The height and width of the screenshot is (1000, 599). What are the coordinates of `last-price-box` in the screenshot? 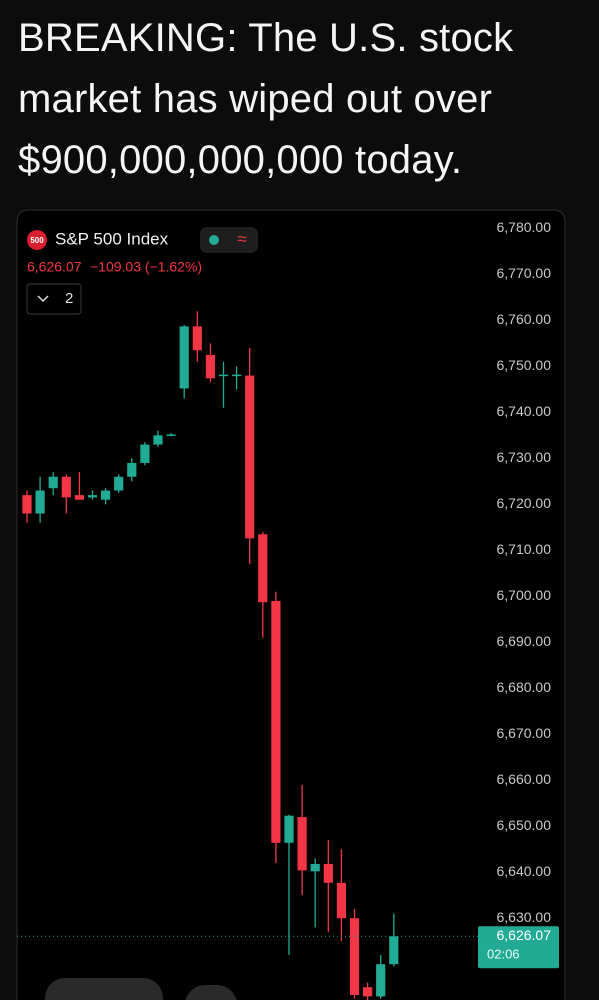 It's located at (518, 947).